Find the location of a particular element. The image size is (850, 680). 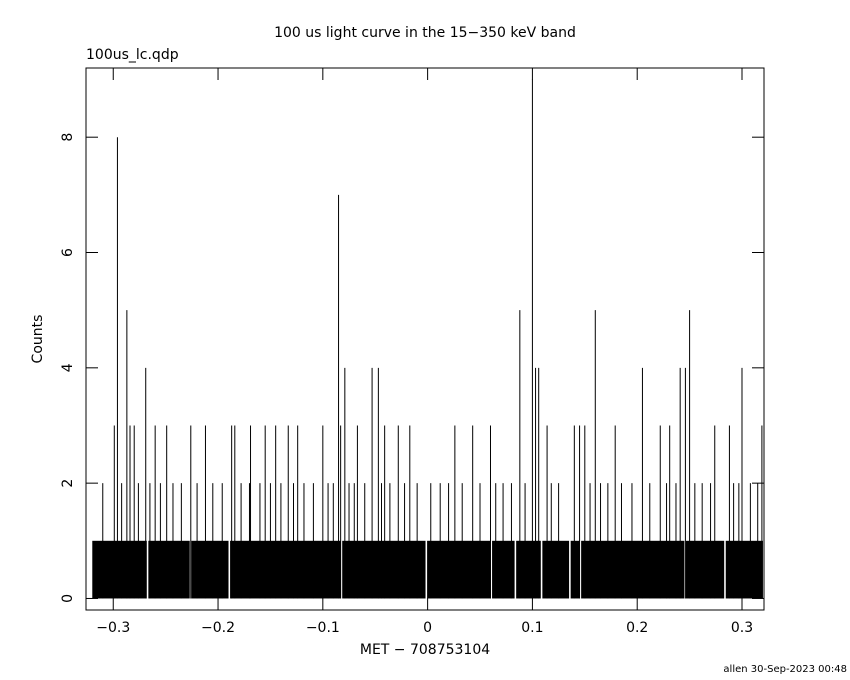

y-tick-label: 6 is located at coordinates (68, 252).